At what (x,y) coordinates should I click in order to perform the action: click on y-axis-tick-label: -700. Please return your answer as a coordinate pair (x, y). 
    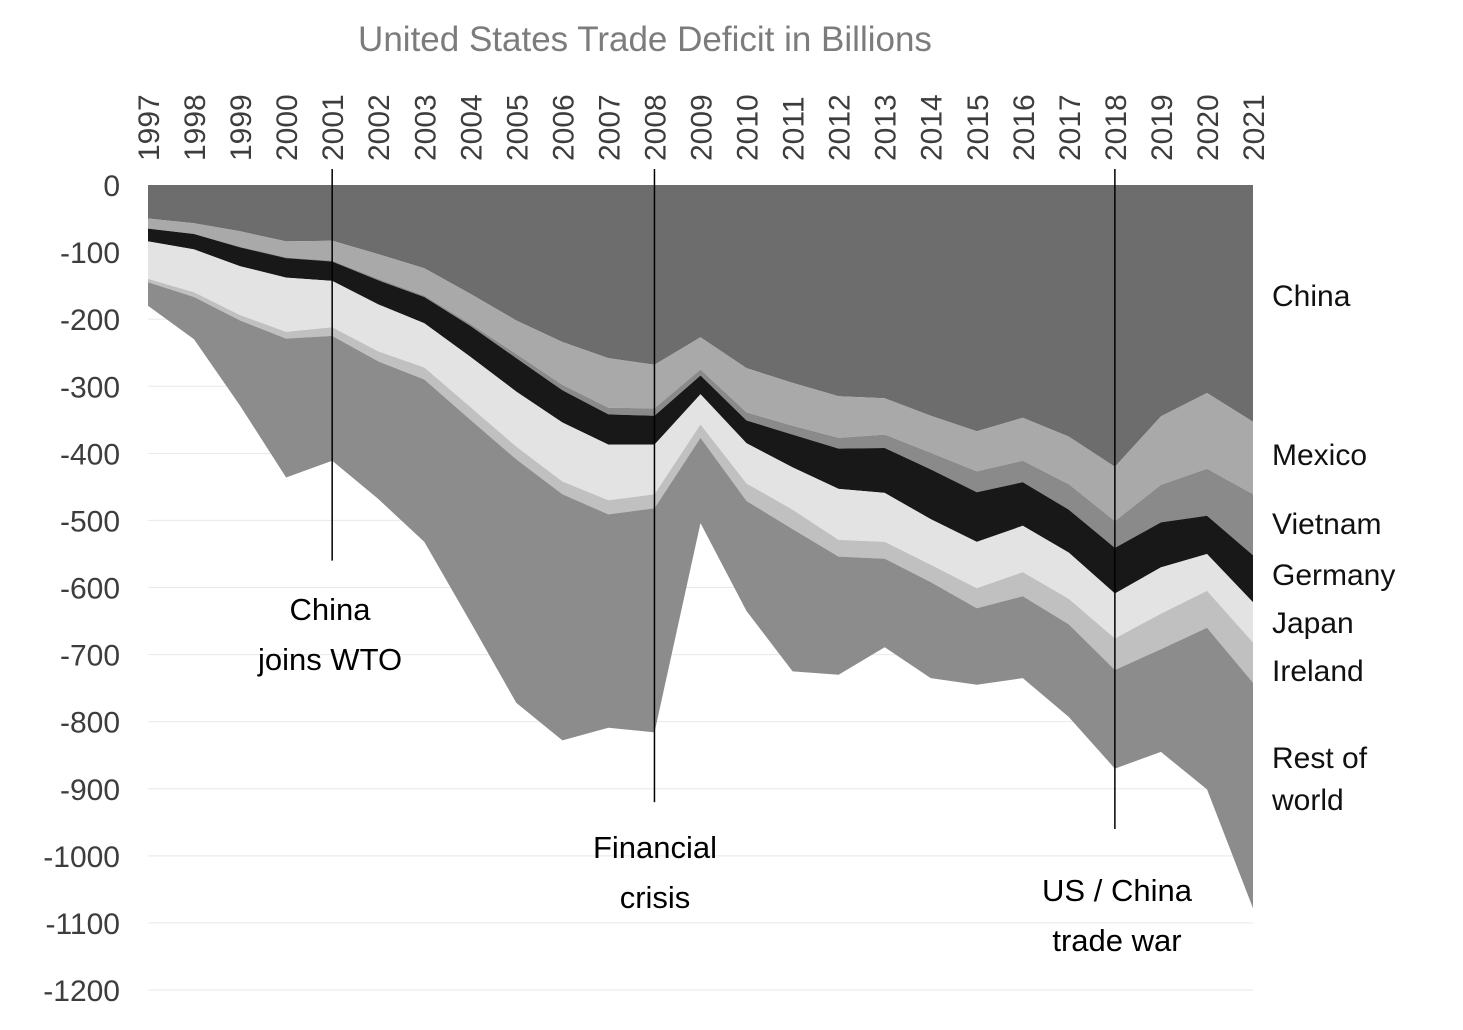
    Looking at the image, I should click on (90, 656).